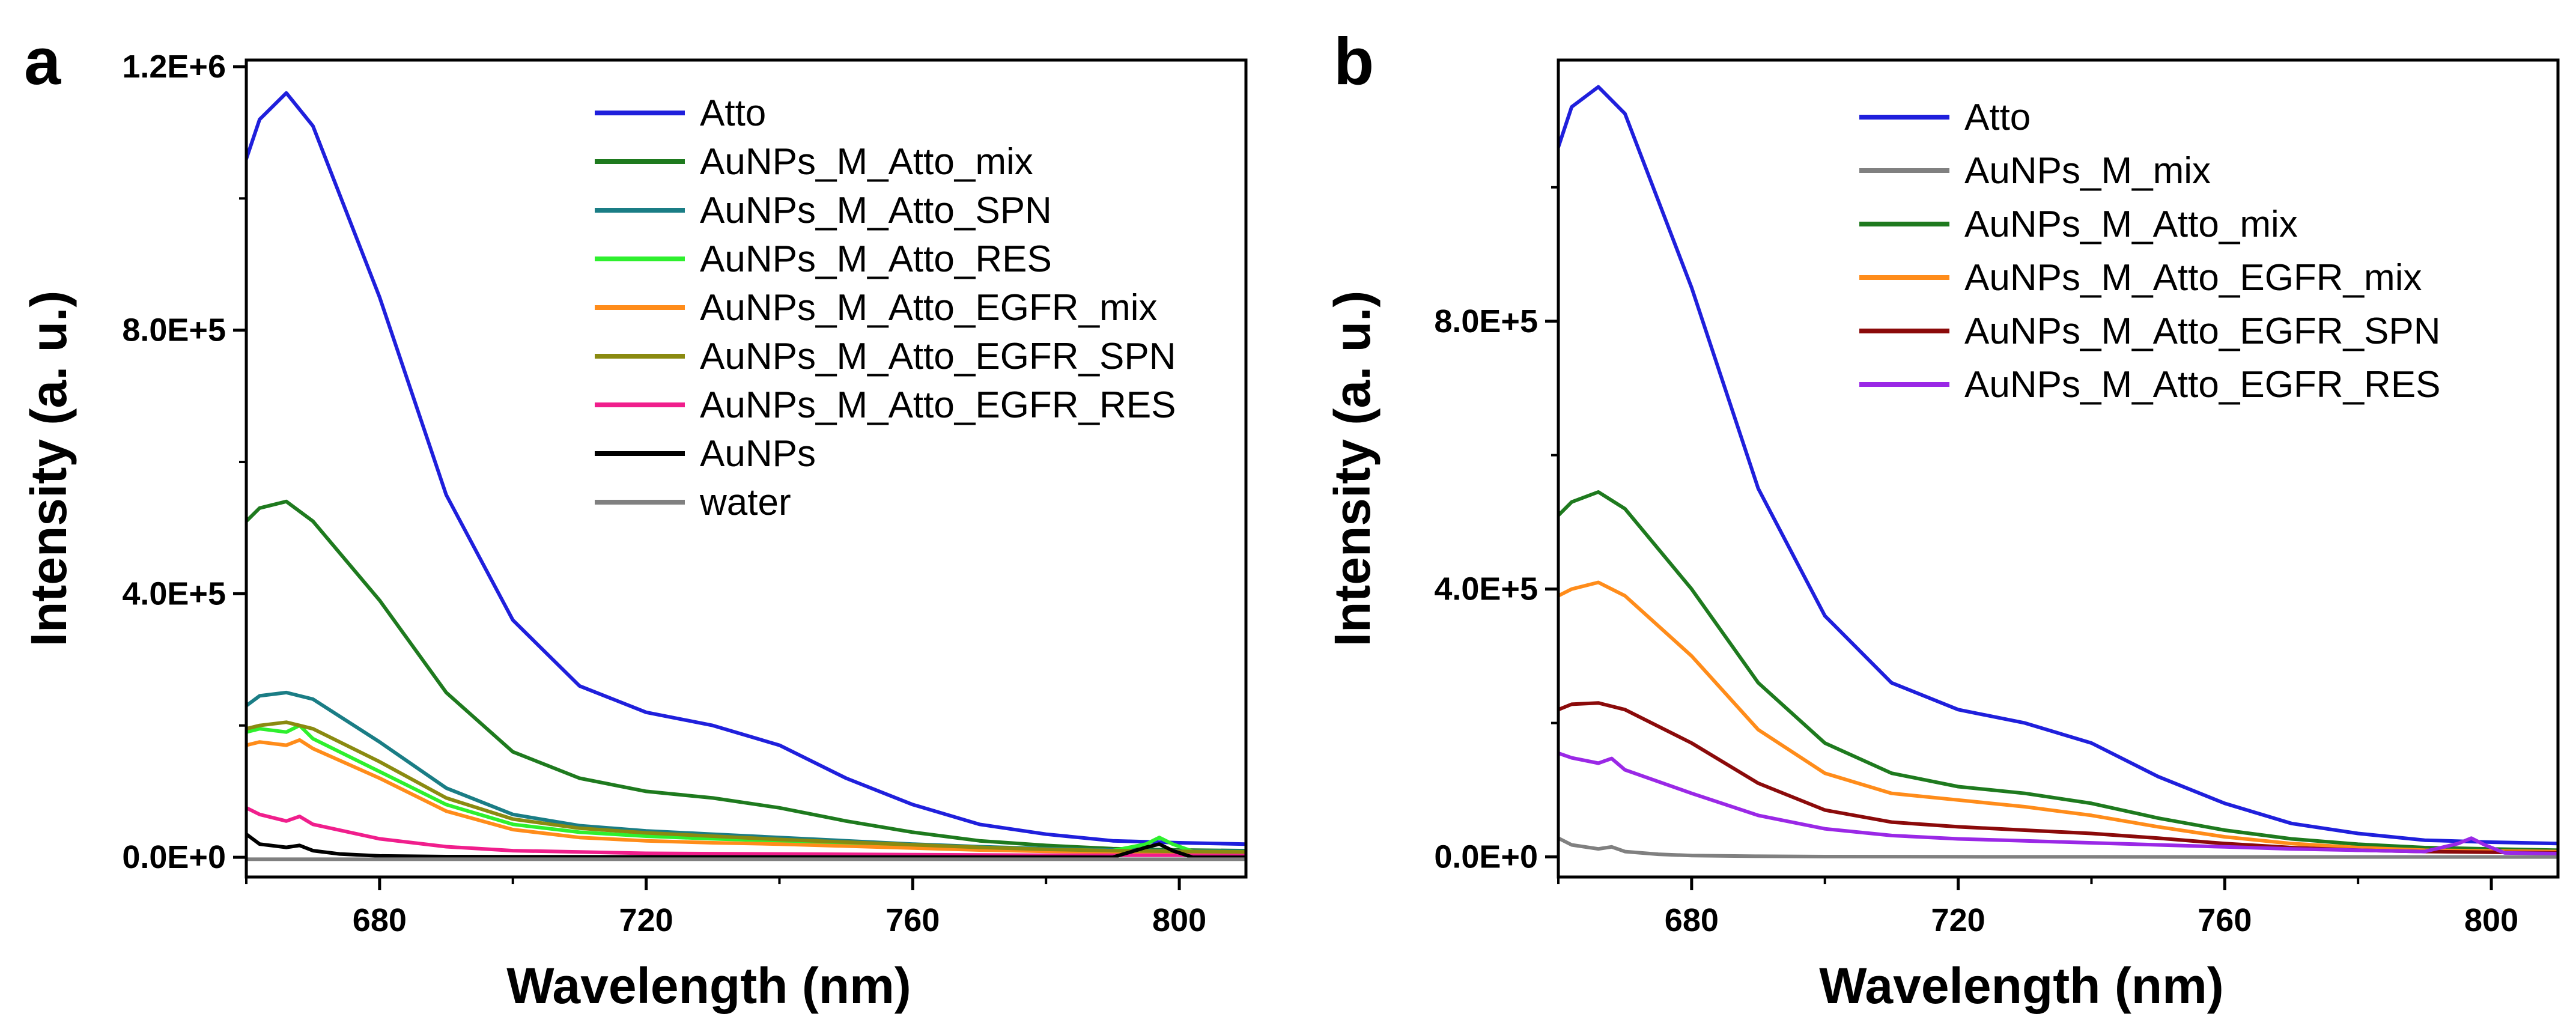 The image size is (2576, 1029). What do you see at coordinates (2491, 920) in the screenshot?
I see `panel-b-x-tick-label: 800` at bounding box center [2491, 920].